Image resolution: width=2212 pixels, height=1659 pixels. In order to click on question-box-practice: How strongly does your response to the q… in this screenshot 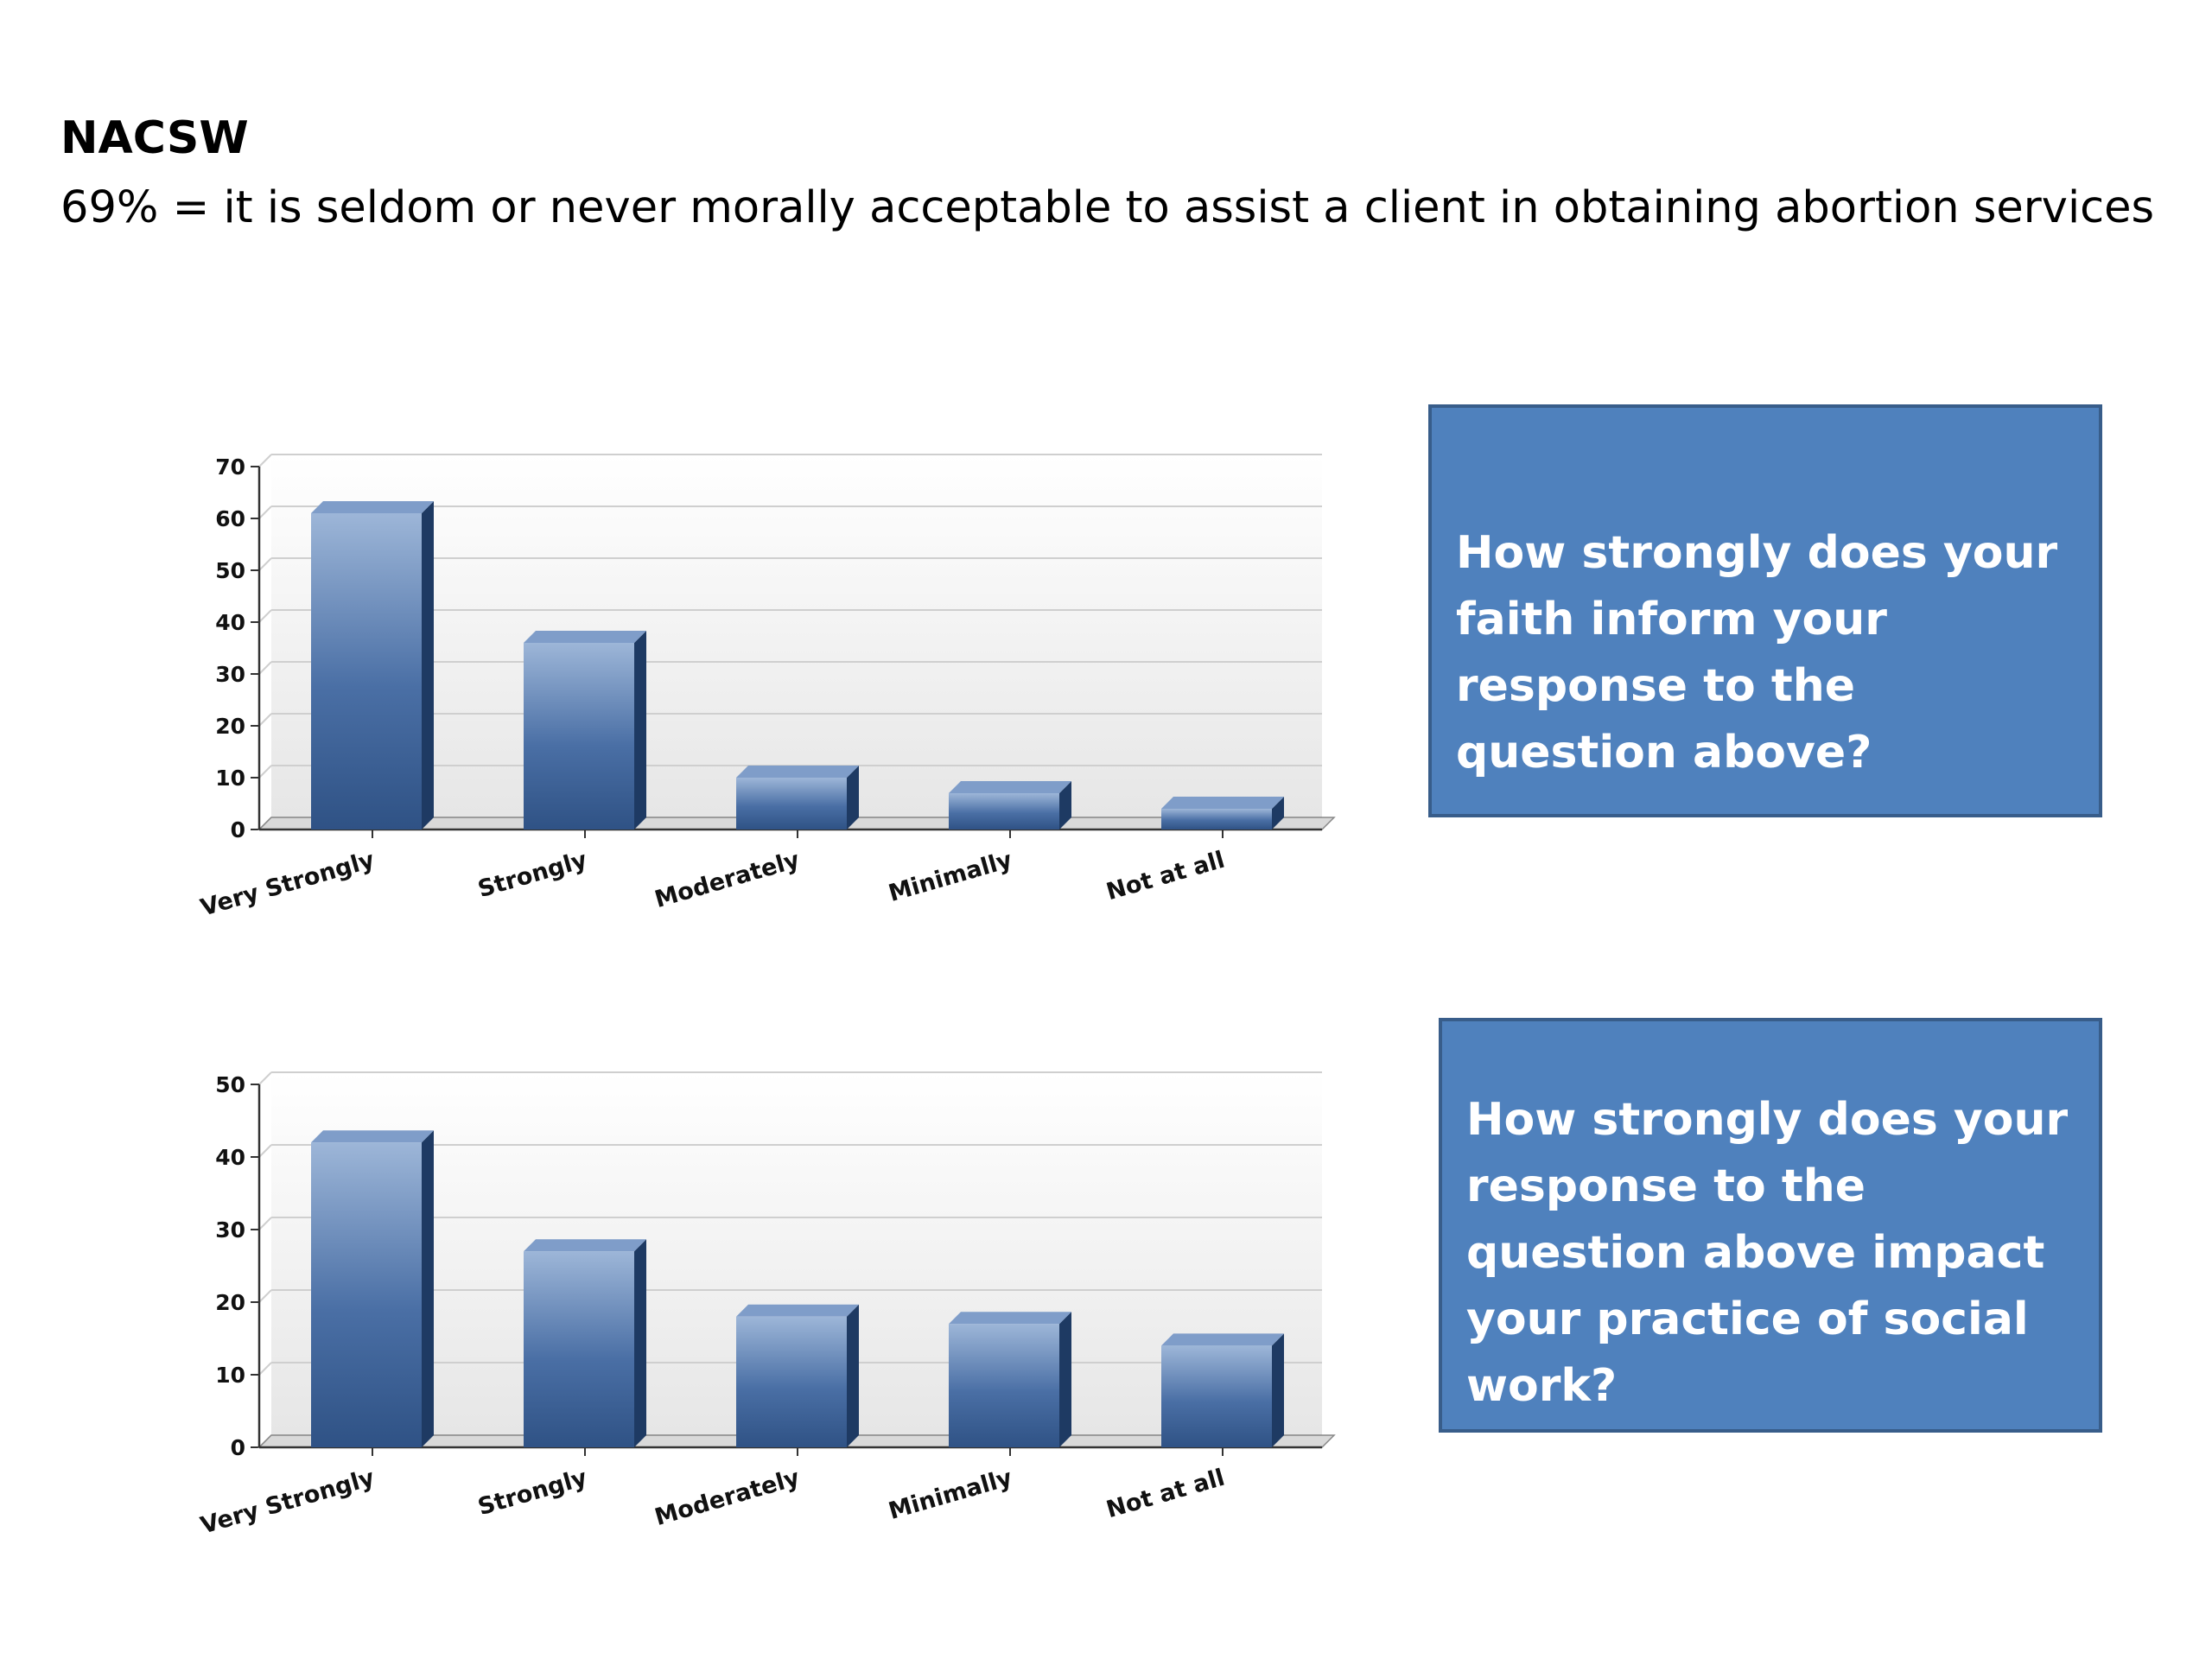, I will do `click(1770, 1225)`.